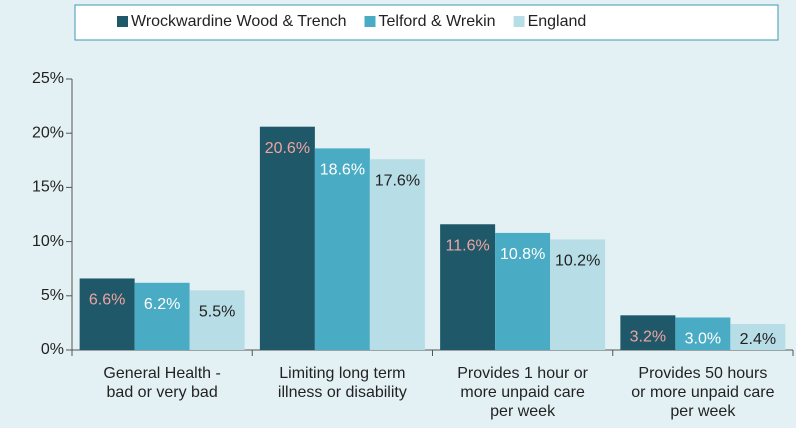  What do you see at coordinates (107, 300) in the screenshot?
I see `data-label: 6.6%` at bounding box center [107, 300].